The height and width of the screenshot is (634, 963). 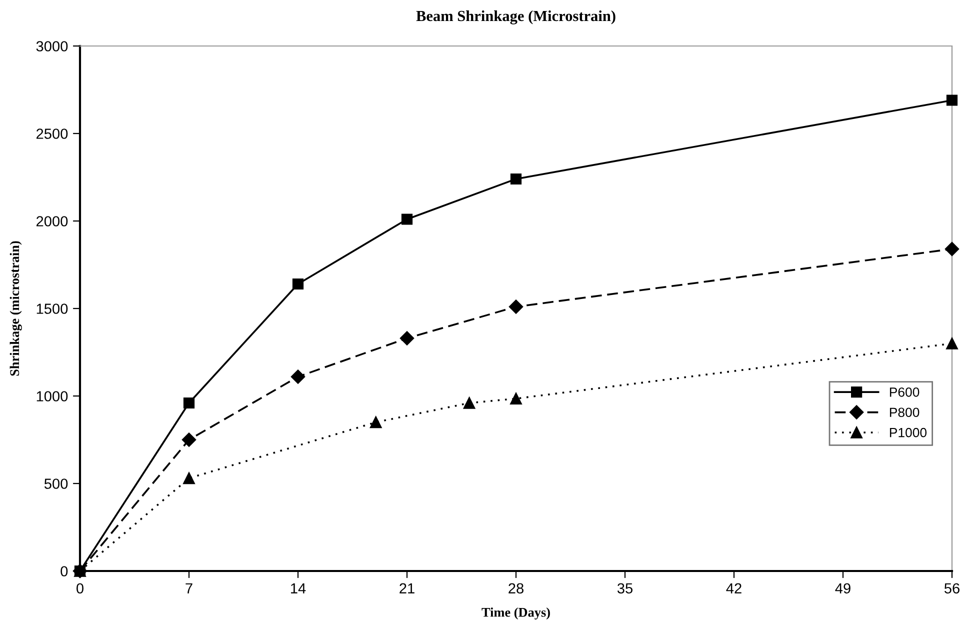 I want to click on x-tick-label: 35, so click(x=624, y=588).